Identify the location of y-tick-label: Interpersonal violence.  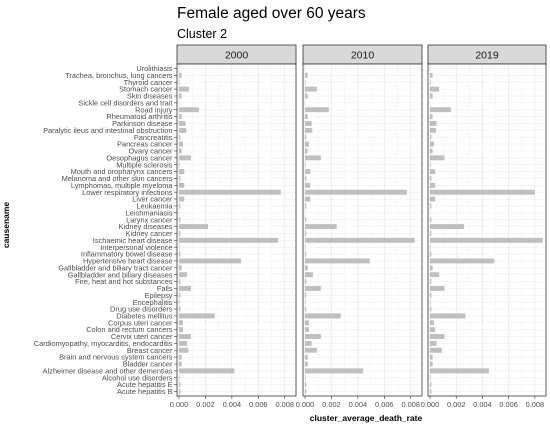
(136, 247).